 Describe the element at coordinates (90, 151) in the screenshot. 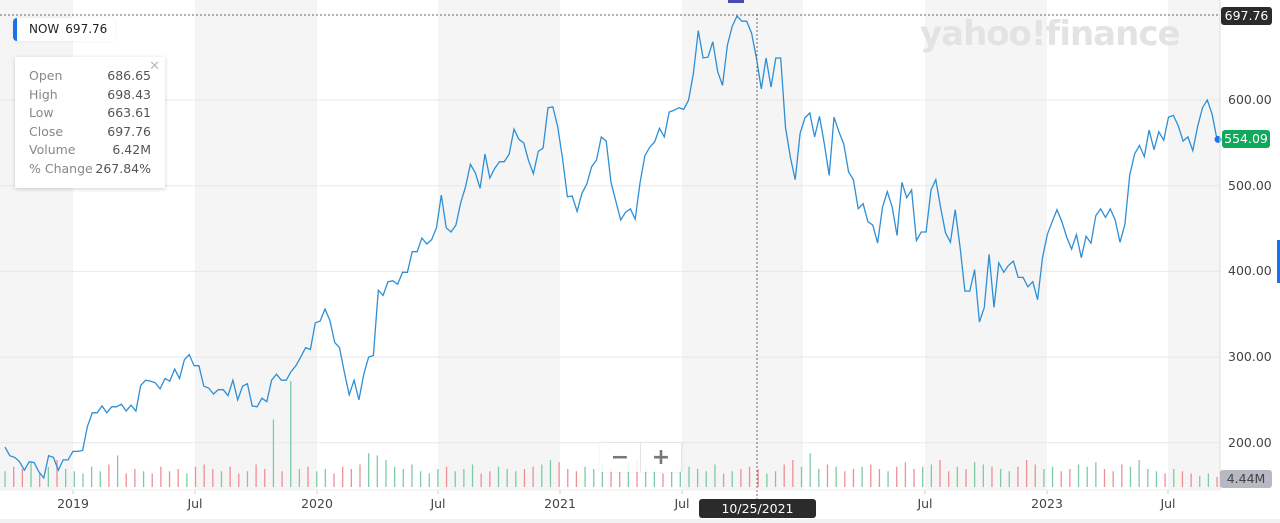

I see `tooltip-row: Volume 6.42M` at that location.